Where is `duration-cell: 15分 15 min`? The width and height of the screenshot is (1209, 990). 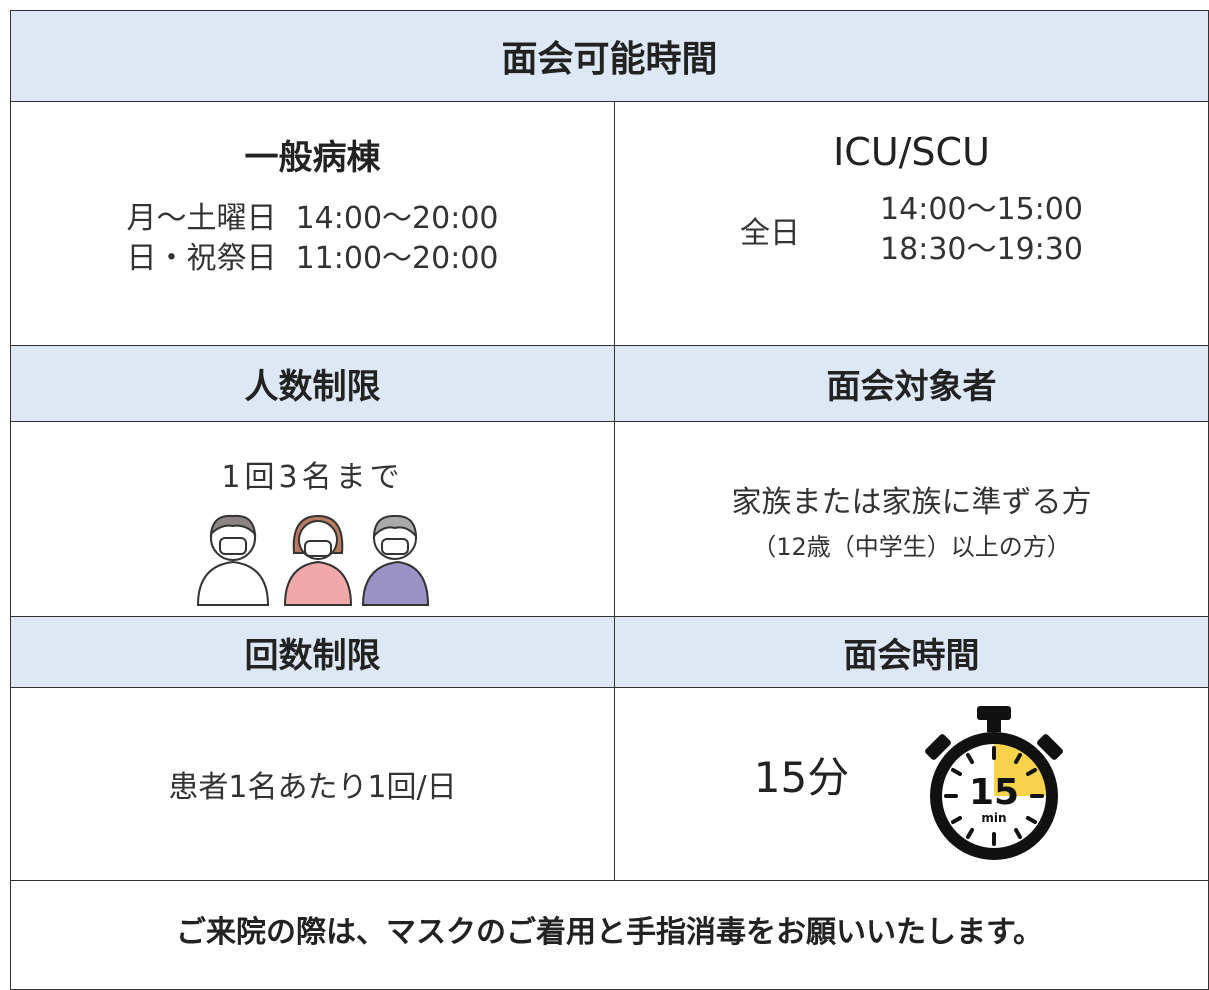
duration-cell: 15分 15 min is located at coordinates (911, 784).